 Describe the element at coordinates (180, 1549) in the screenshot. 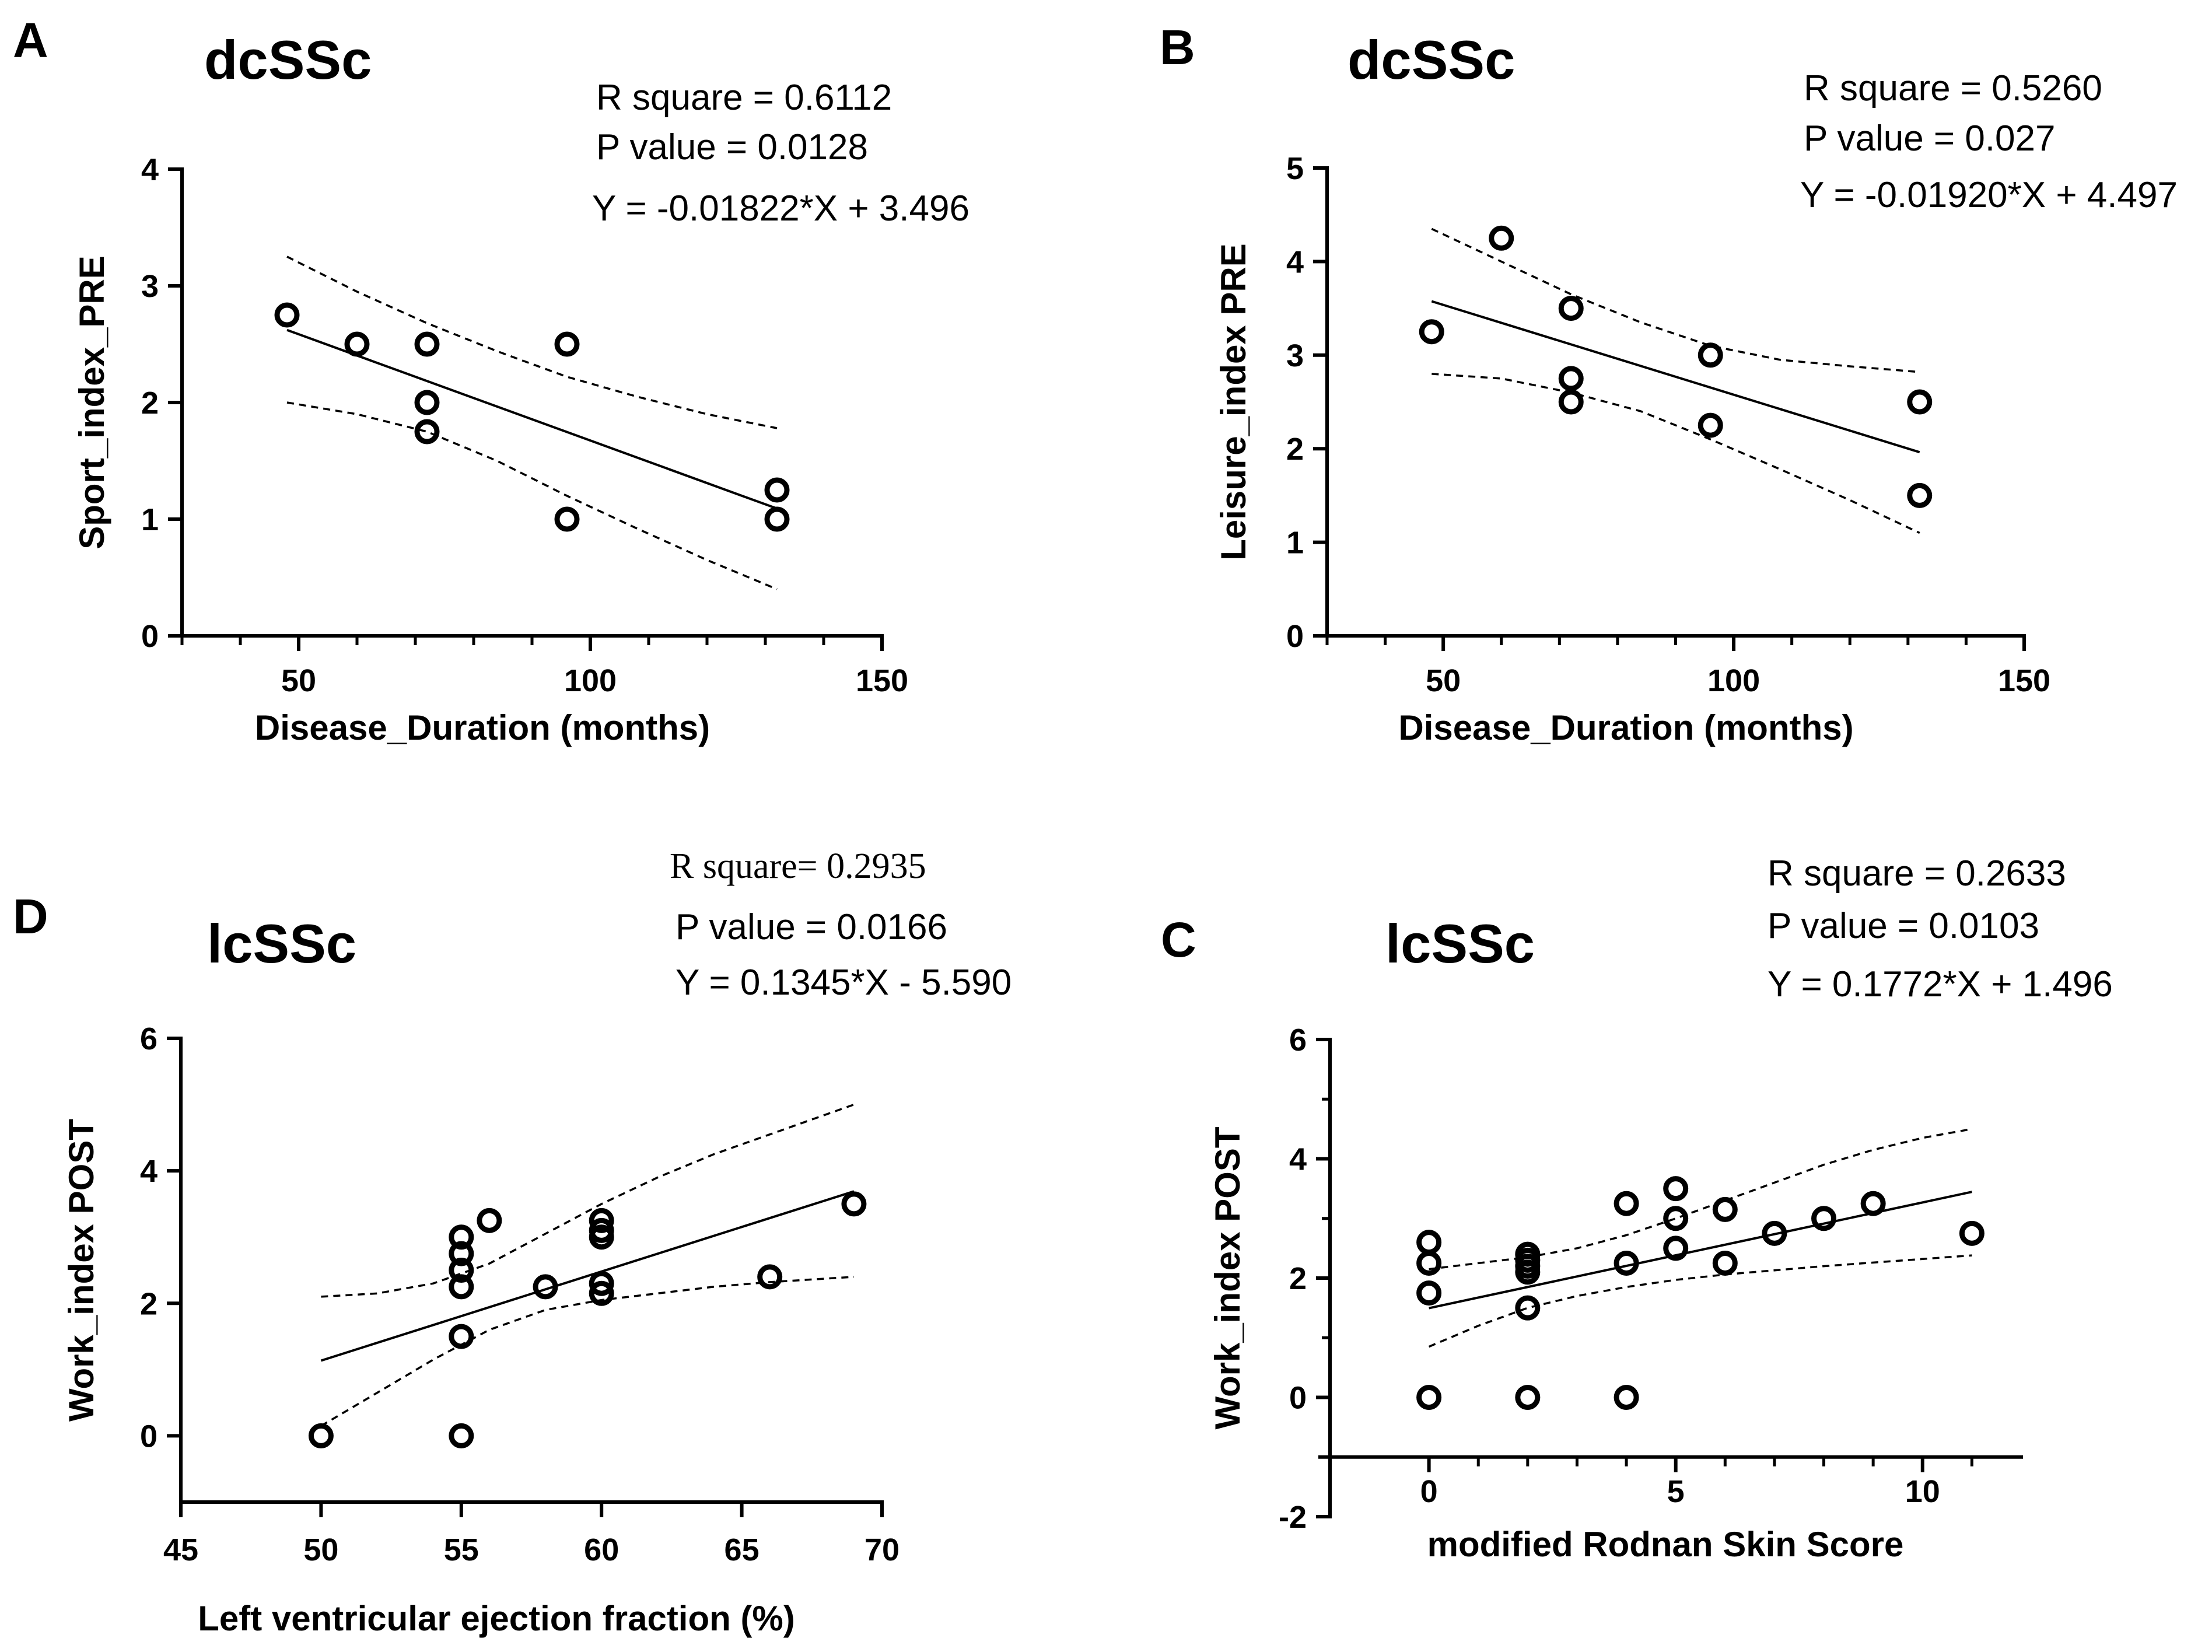

I see `x-tick-label: 45` at that location.